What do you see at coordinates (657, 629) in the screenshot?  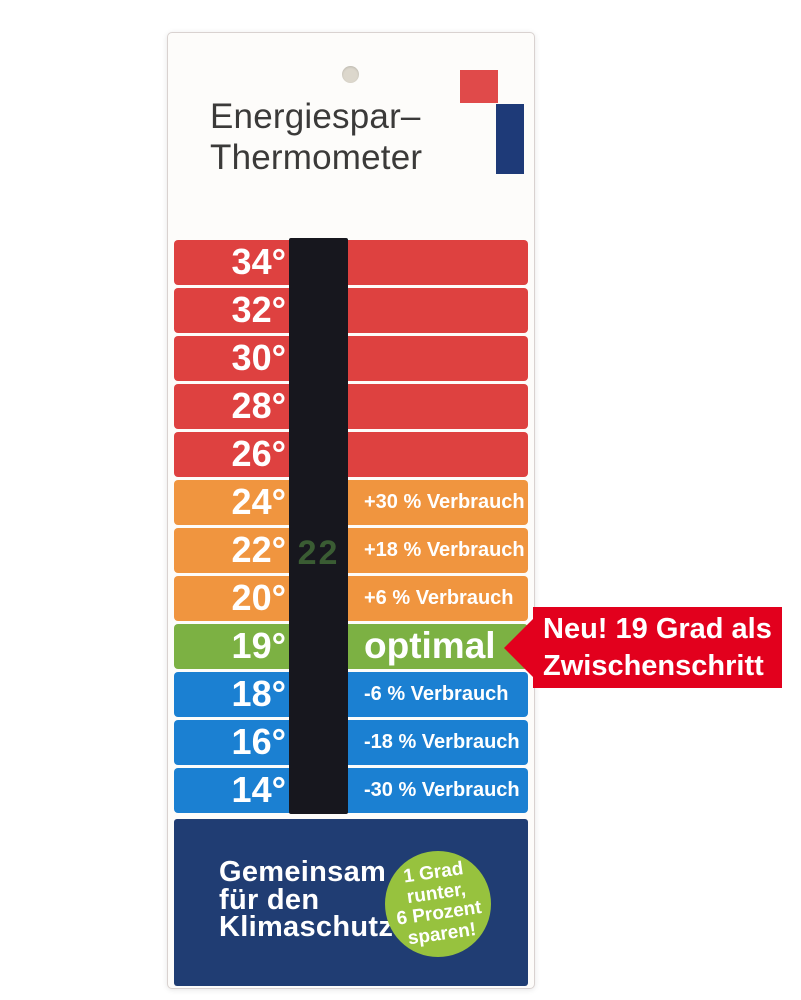 I see `banner-line-1: Neu! 19 Grad als` at bounding box center [657, 629].